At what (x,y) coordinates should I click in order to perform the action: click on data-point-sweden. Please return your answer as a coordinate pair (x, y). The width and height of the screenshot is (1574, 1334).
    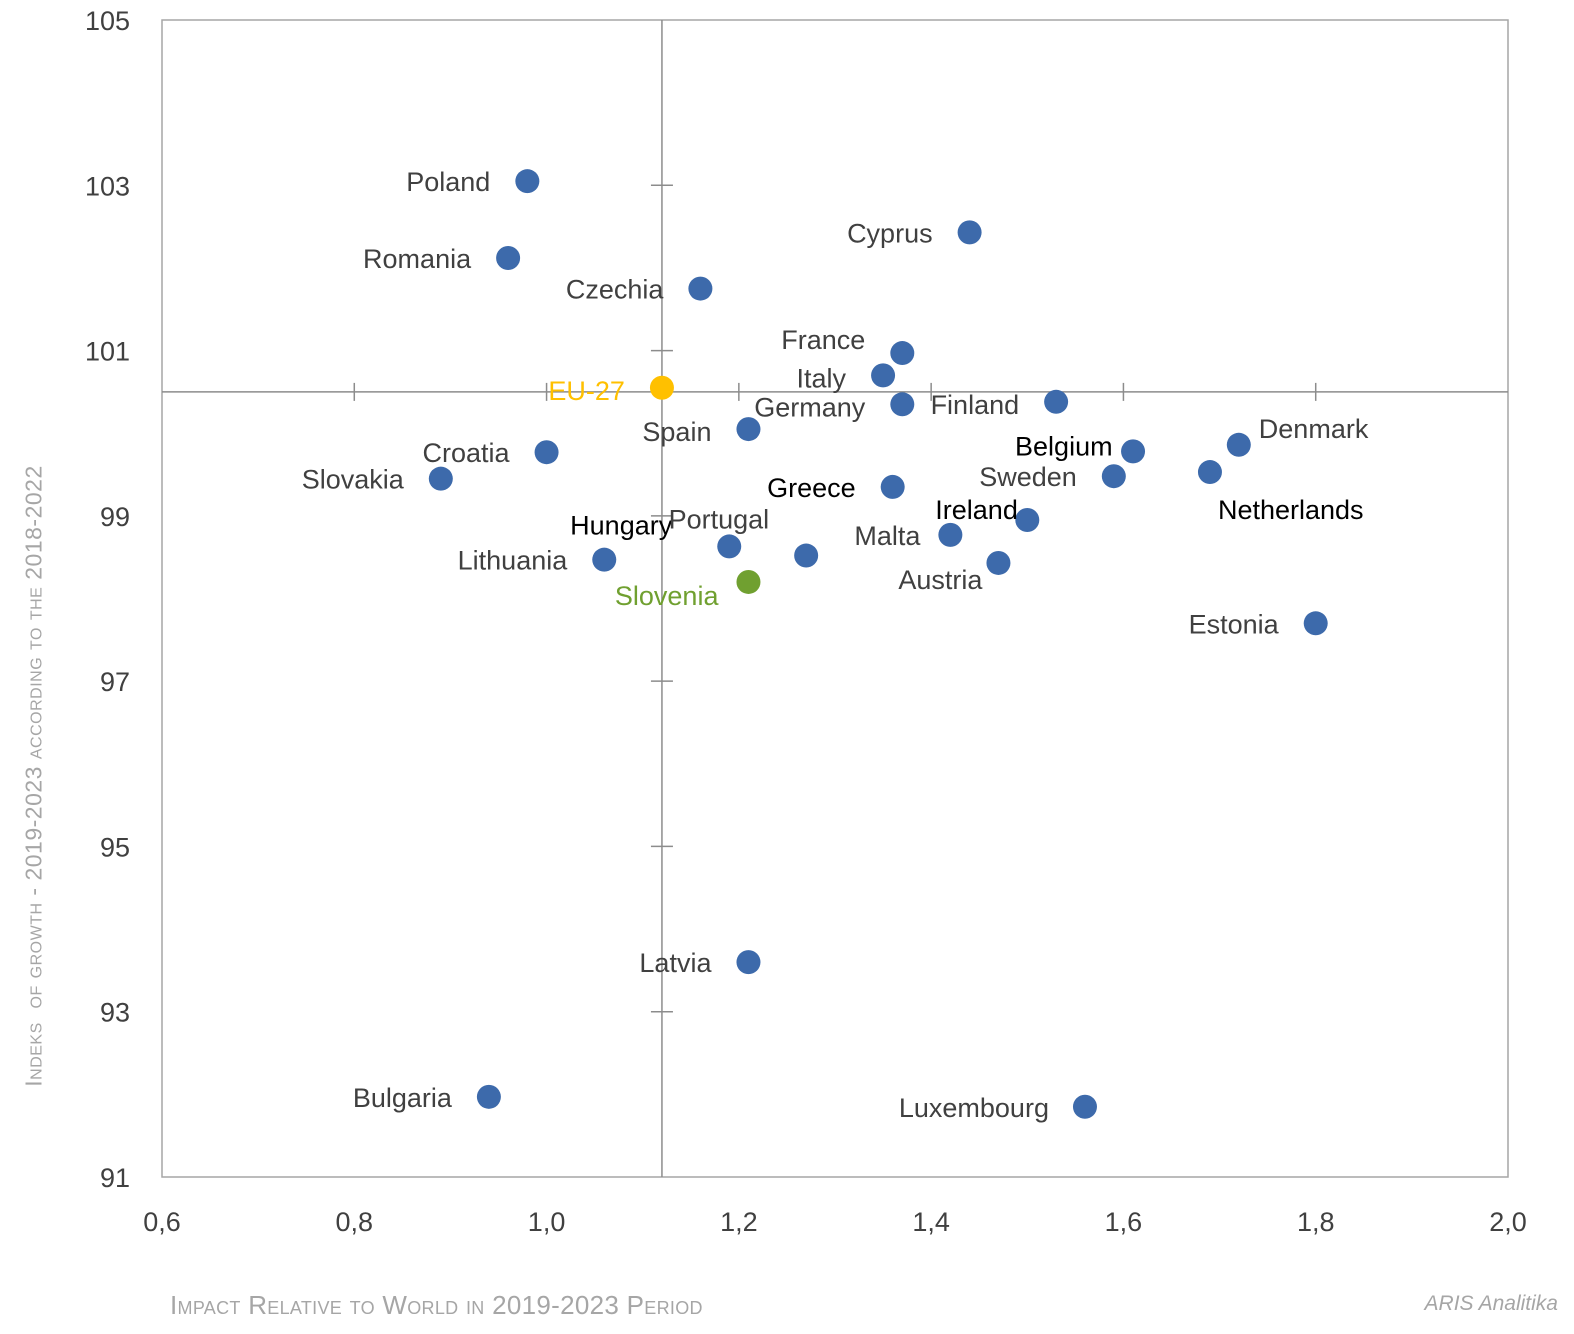
    Looking at the image, I should click on (1113, 476).